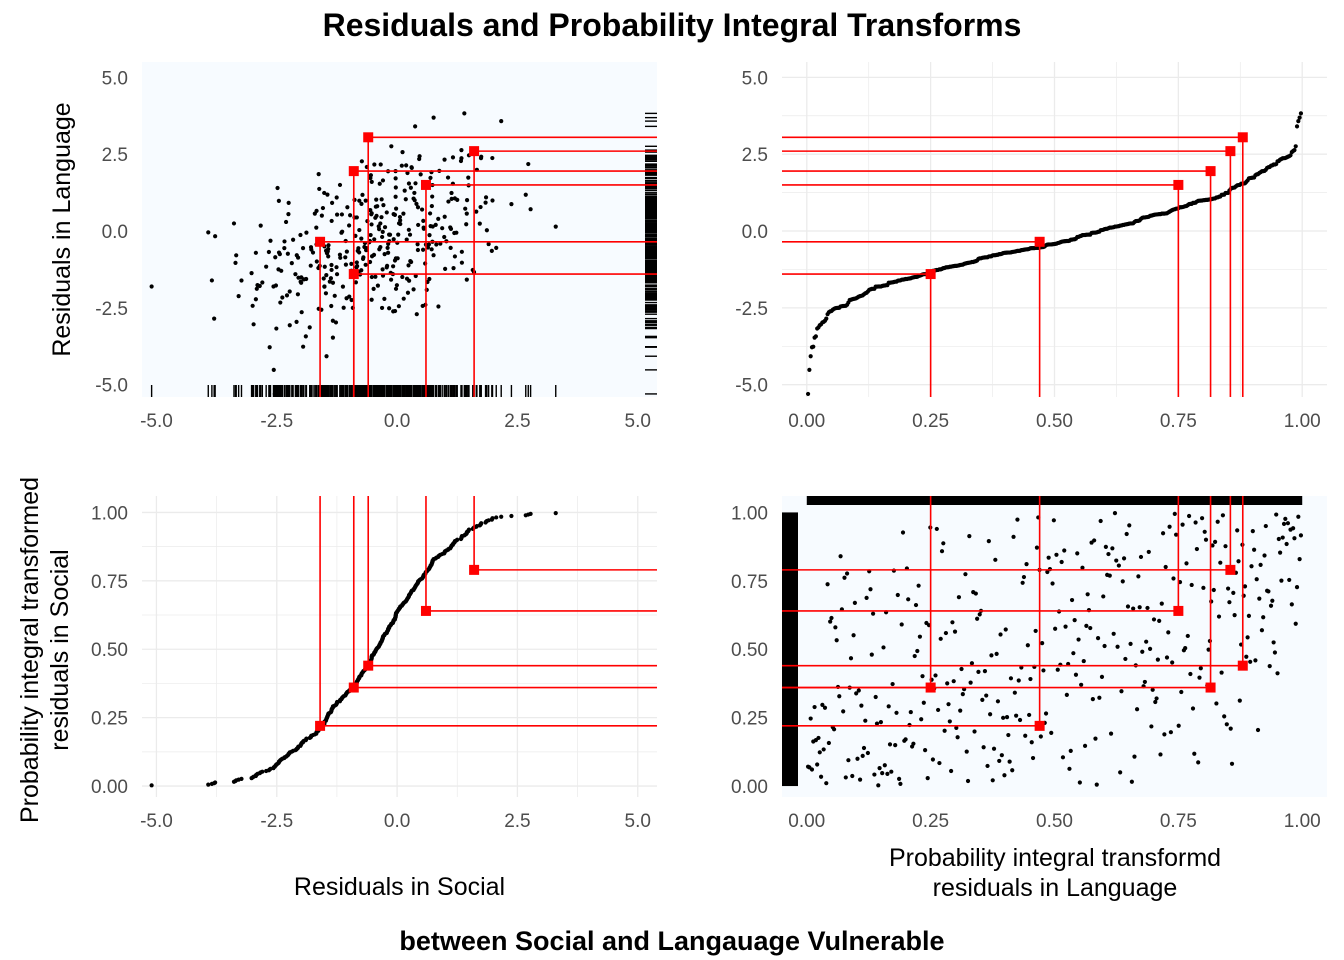 This screenshot has width=1344, height=960. Describe the element at coordinates (749, 513) in the screenshot. I see `y-tick-label: 1.00` at that location.